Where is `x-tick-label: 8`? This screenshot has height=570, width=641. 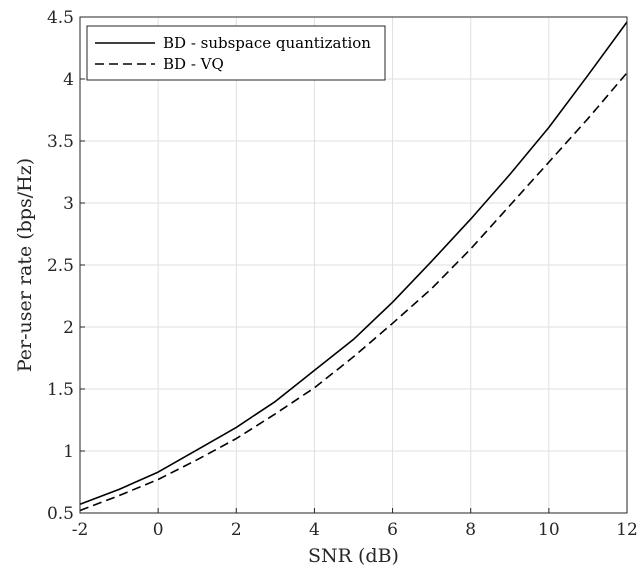 x-tick-label: 8 is located at coordinates (470, 530).